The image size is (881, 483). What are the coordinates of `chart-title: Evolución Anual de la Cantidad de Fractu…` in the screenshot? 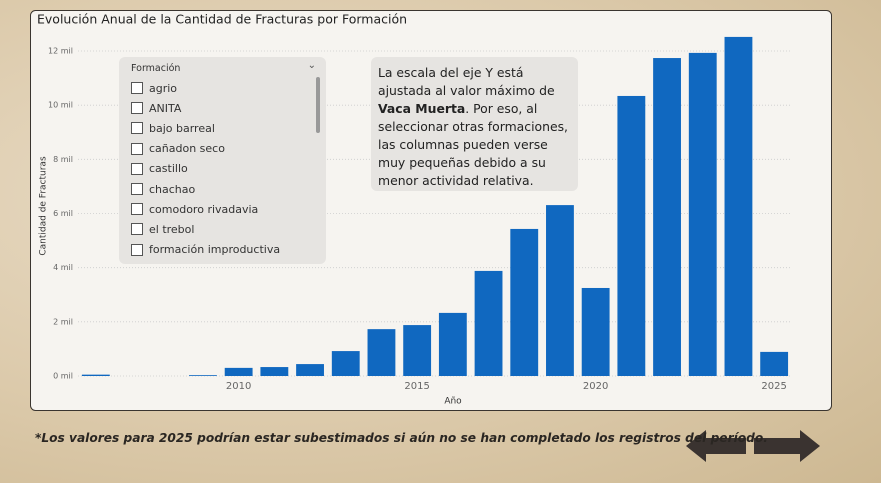 It's located at (222, 19).